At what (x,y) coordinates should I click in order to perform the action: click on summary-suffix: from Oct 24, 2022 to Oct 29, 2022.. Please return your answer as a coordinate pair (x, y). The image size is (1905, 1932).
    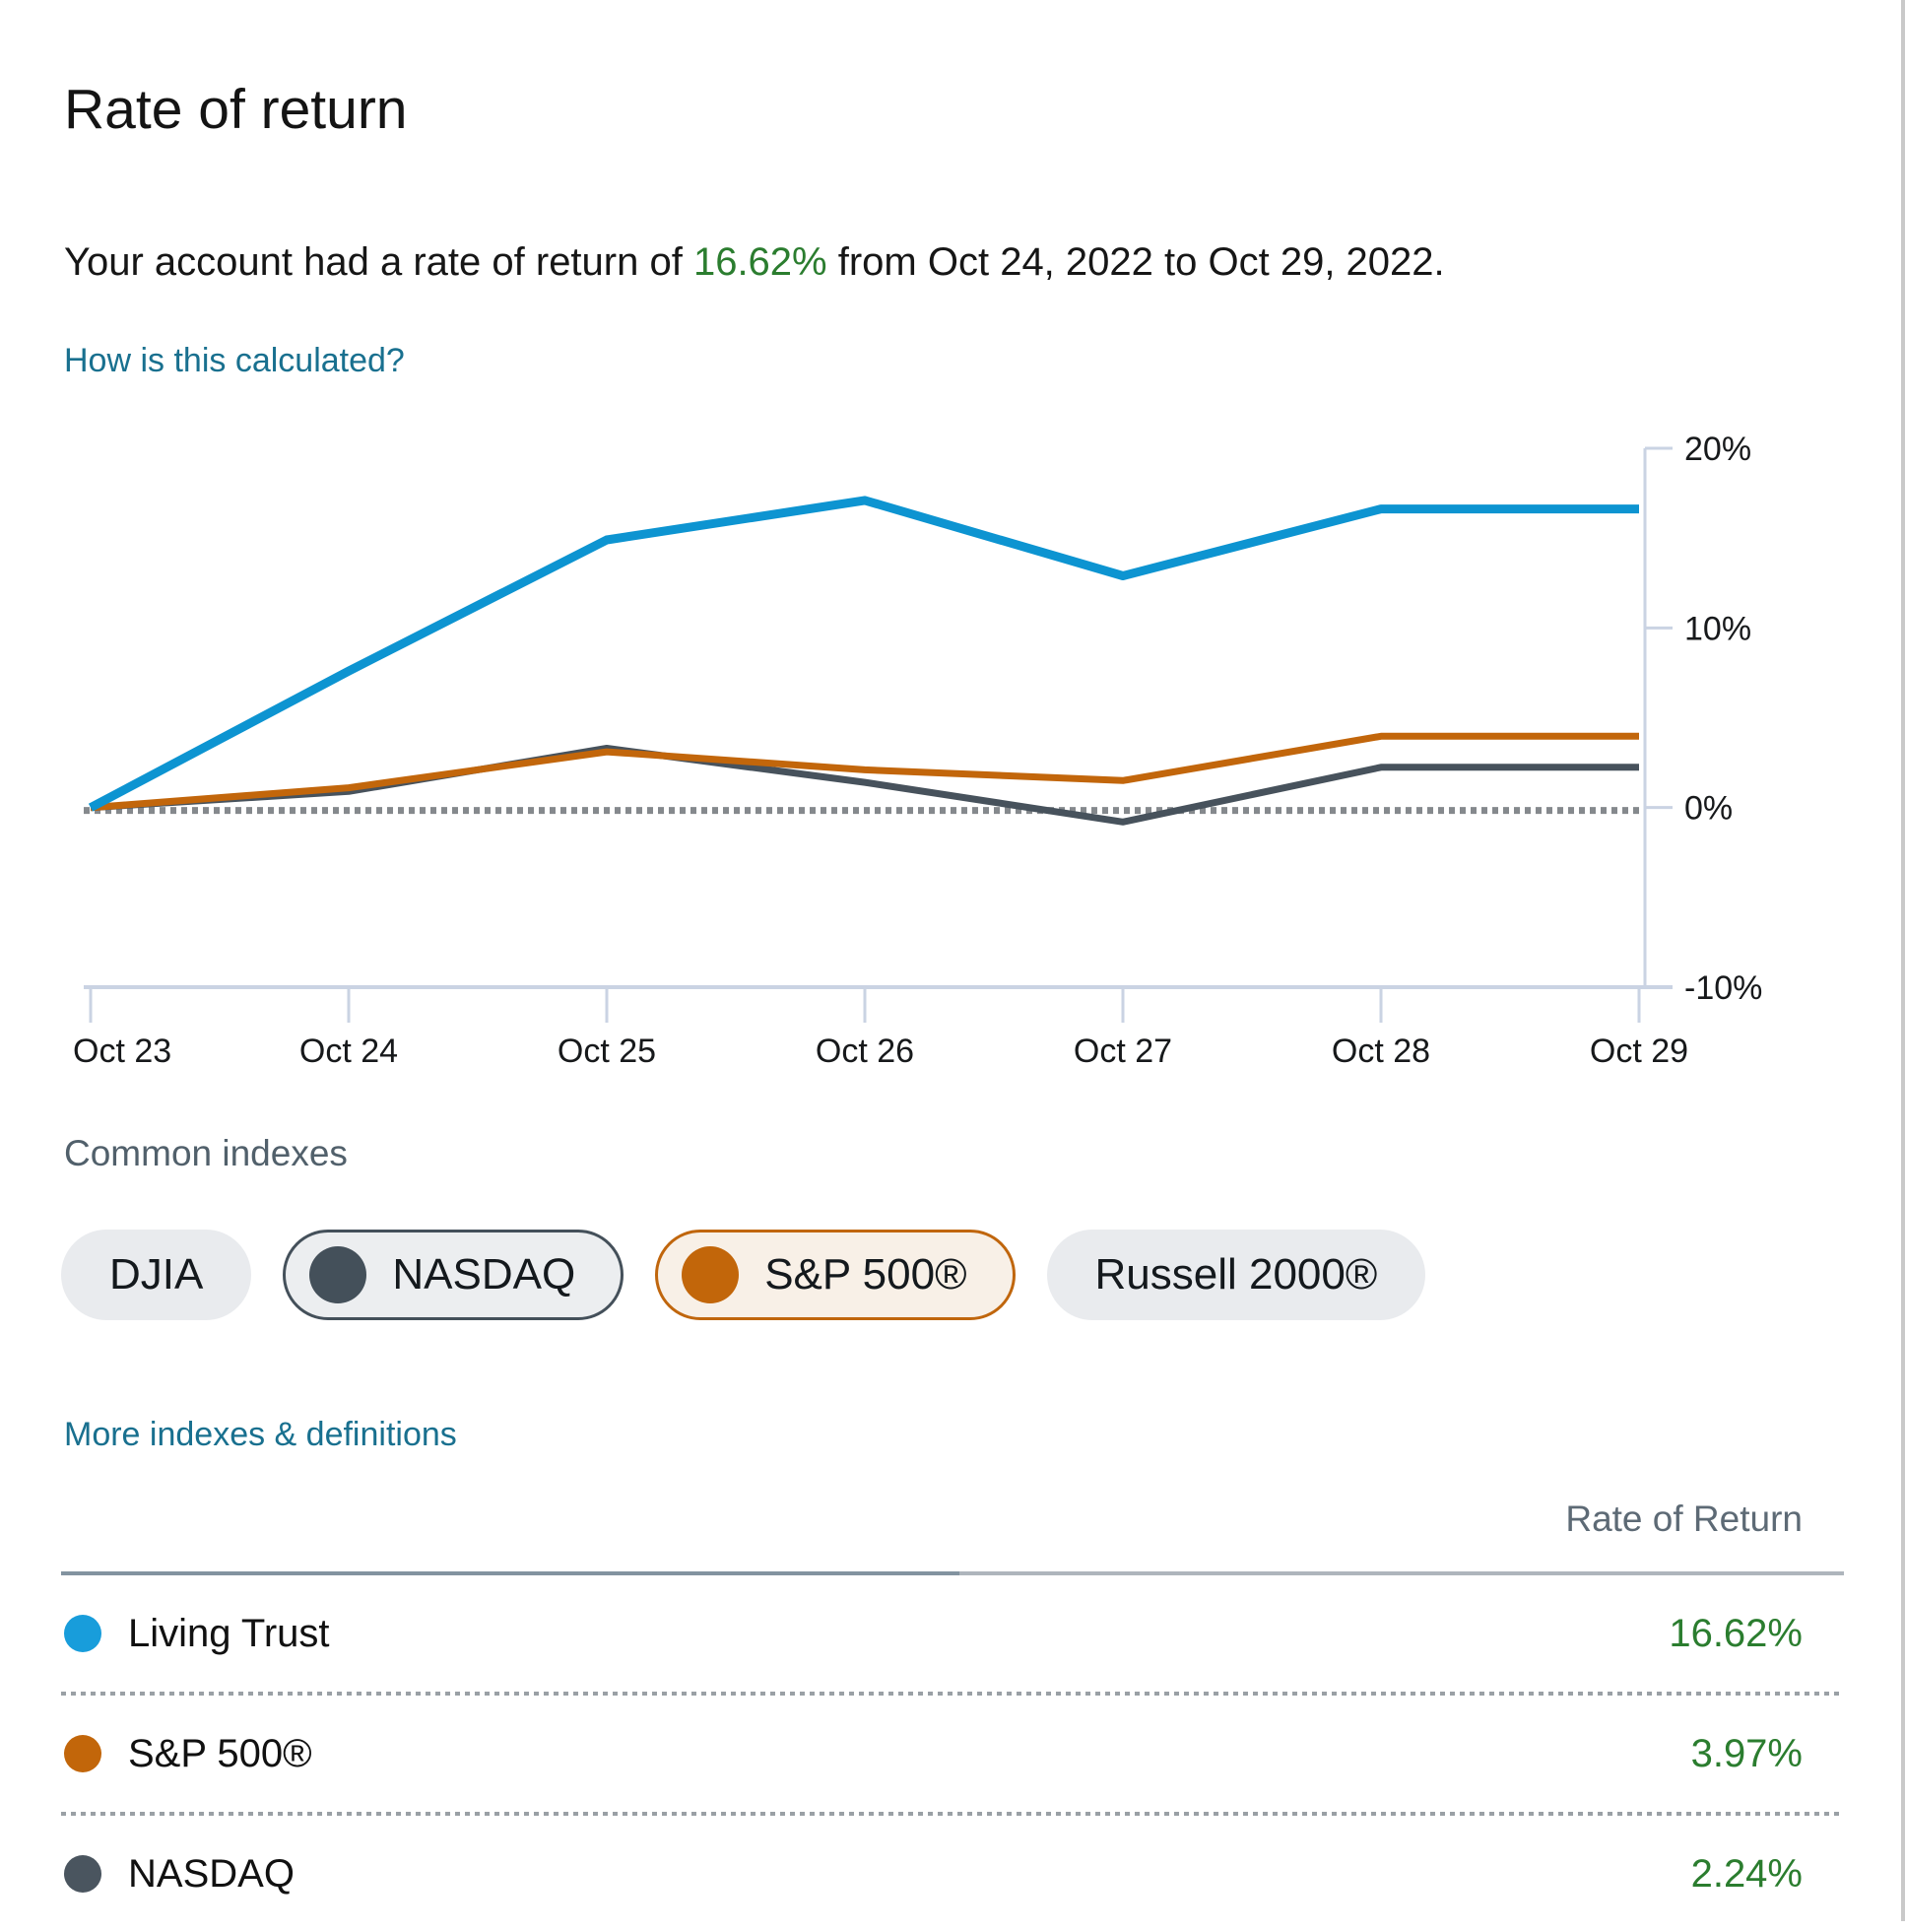
    Looking at the image, I should click on (1135, 262).